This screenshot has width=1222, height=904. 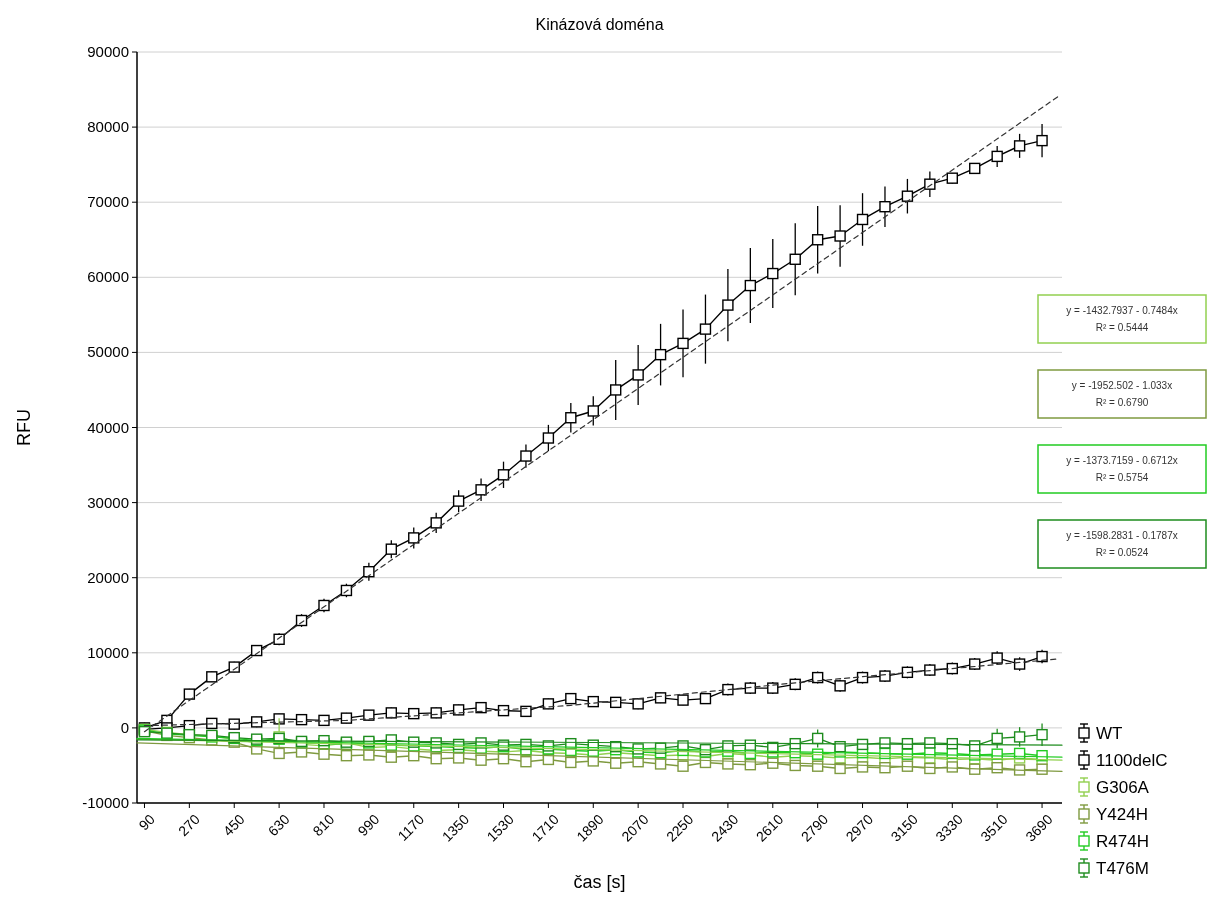 I want to click on y-tick-label: 60000, so click(x=108, y=277).